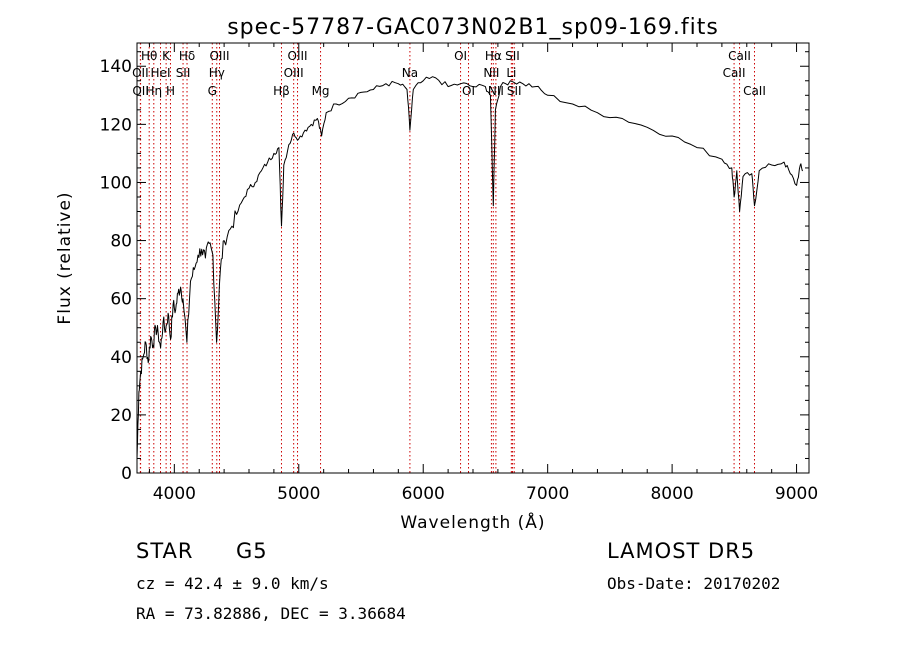  I want to click on line-marker-label: Hη, so click(153, 91).